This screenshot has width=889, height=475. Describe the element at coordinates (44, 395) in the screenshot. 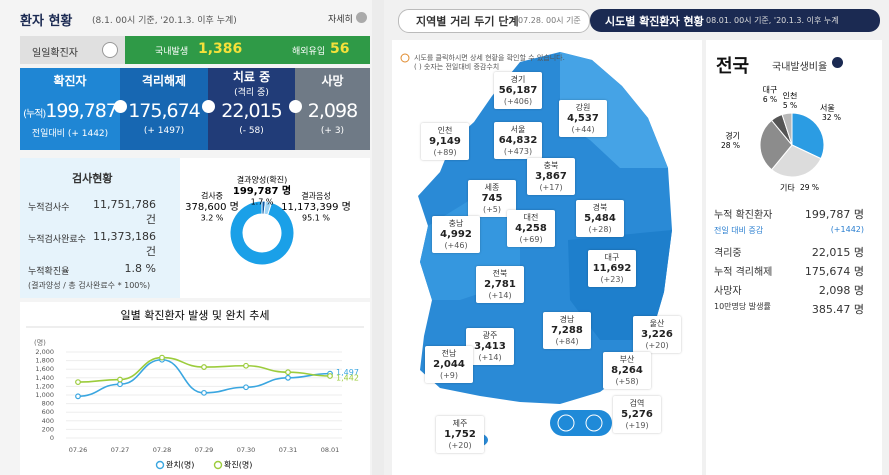

I see `y-tick-label: 1,000` at that location.